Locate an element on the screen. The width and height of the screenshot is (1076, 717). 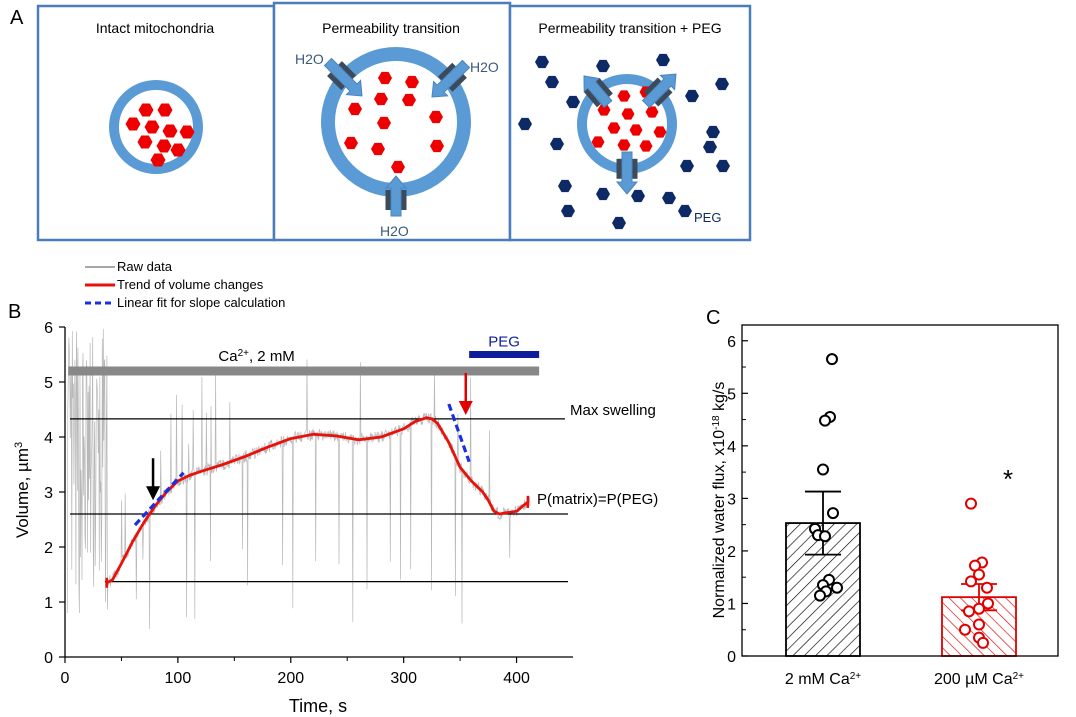
y-tick-label: 2 is located at coordinates (731, 552).